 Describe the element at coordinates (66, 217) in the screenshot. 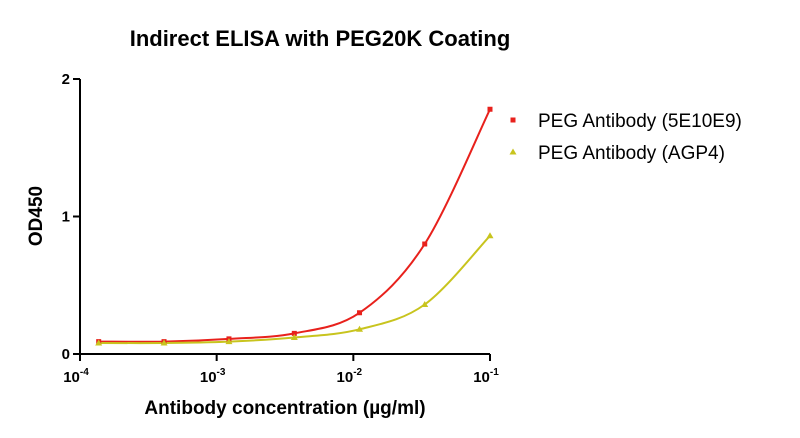

I see `y-tick-label: 1` at that location.